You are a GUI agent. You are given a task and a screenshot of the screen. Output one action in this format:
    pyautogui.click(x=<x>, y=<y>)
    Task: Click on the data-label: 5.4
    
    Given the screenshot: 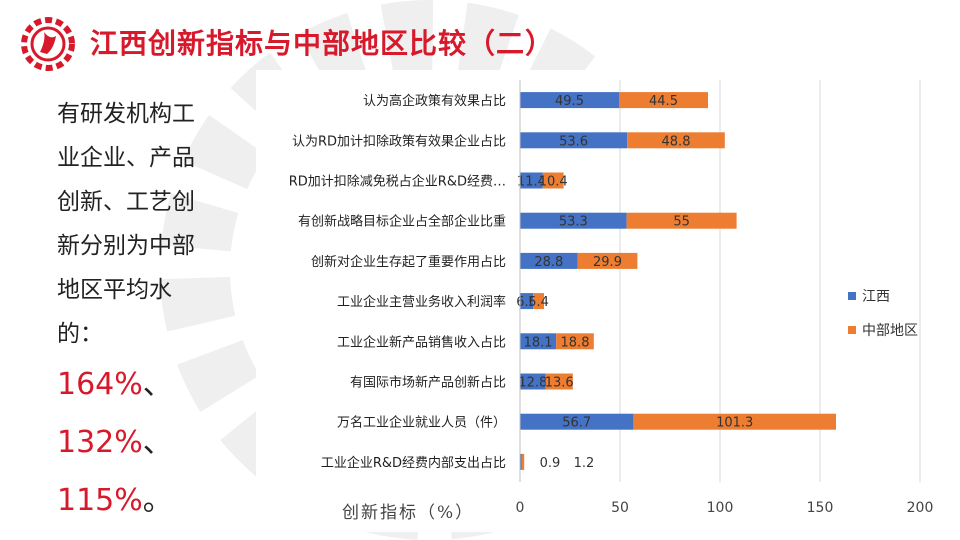 What is the action you would take?
    pyautogui.click(x=538, y=302)
    